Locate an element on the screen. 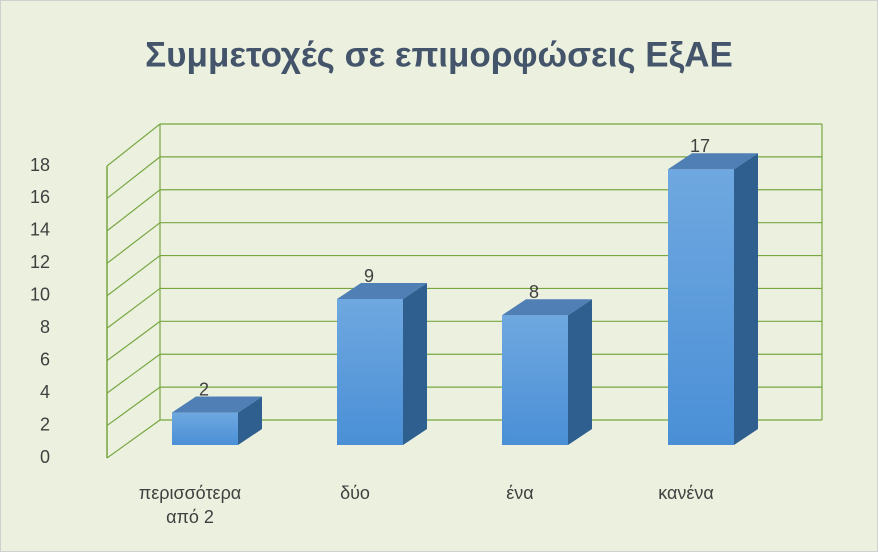  x-tick-label: ένα is located at coordinates (520, 493).